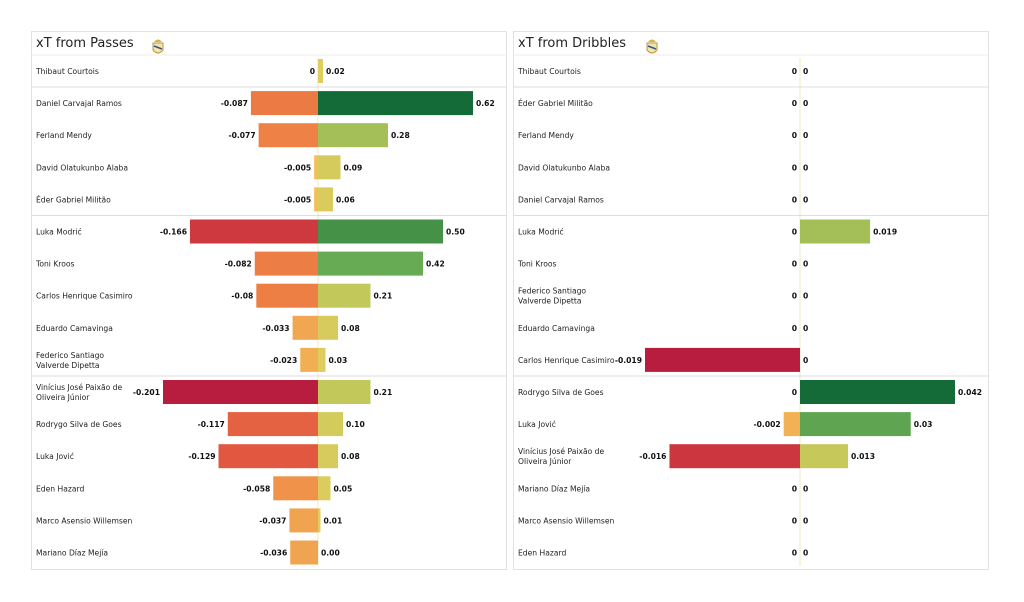 The image size is (1024, 602). I want to click on negative-value-label: -0.166, so click(173, 232).